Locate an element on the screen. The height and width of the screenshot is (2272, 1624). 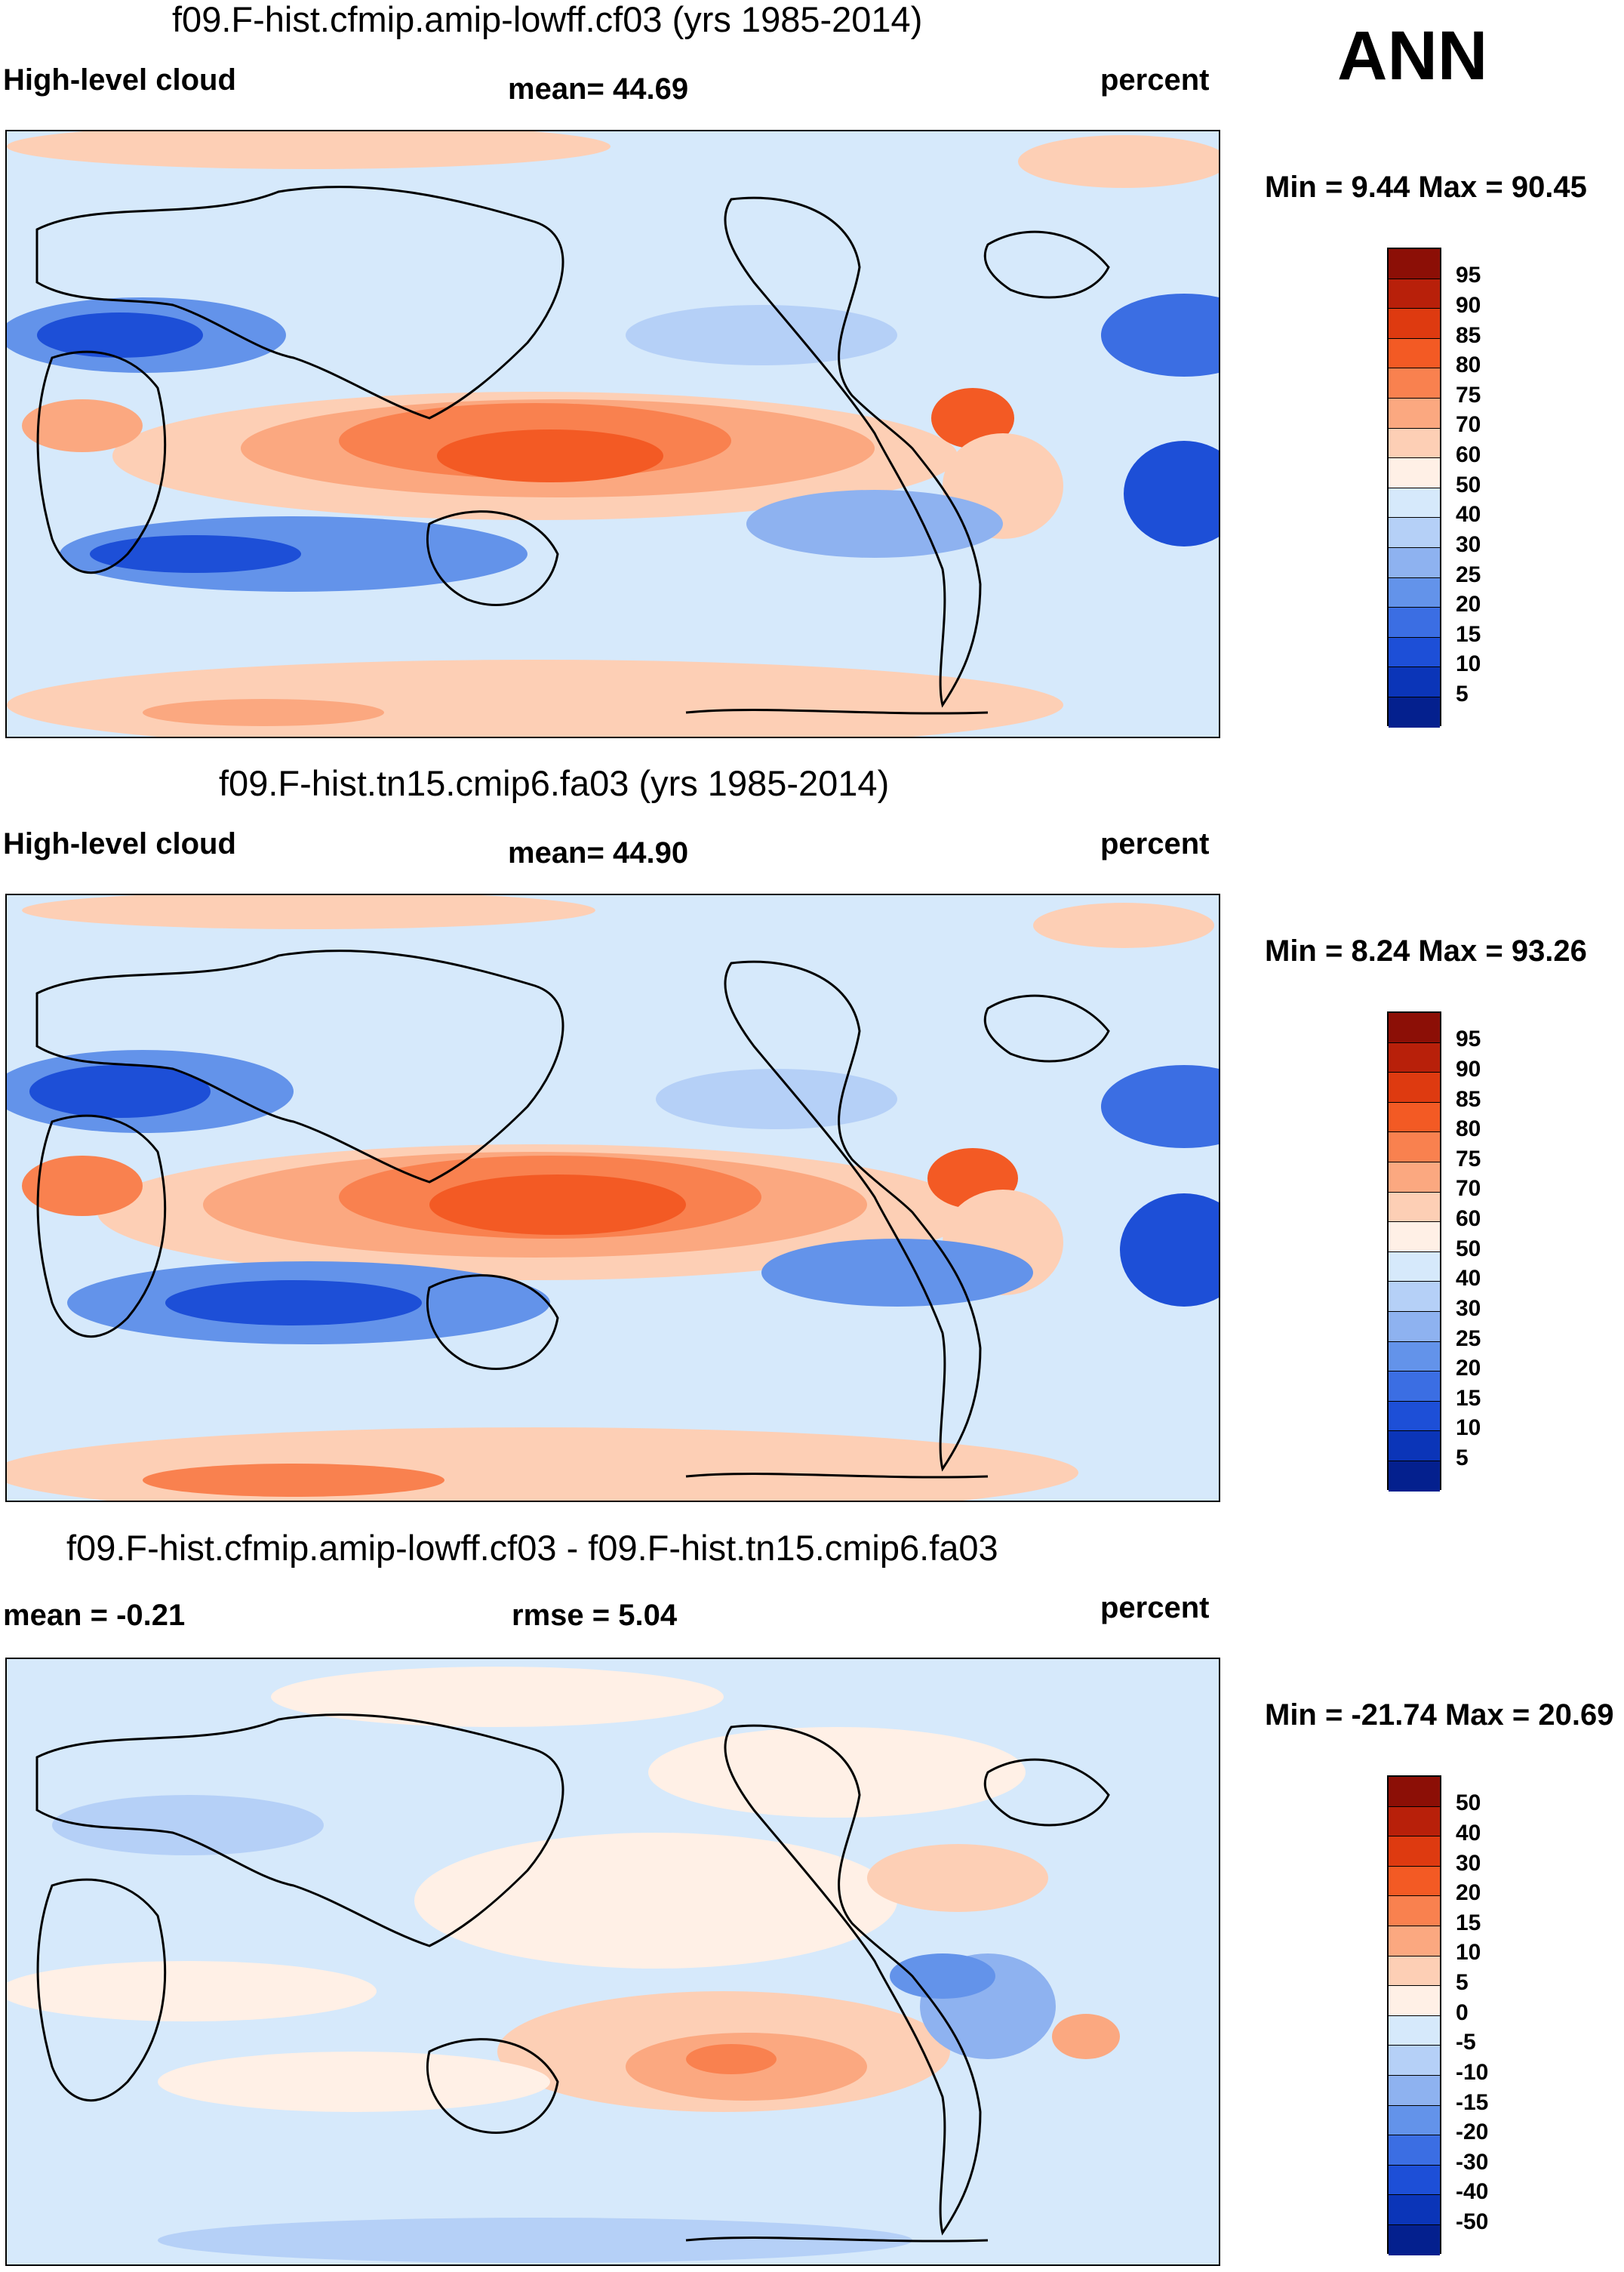
panel-3-tick: -5 is located at coordinates (1466, 2042).